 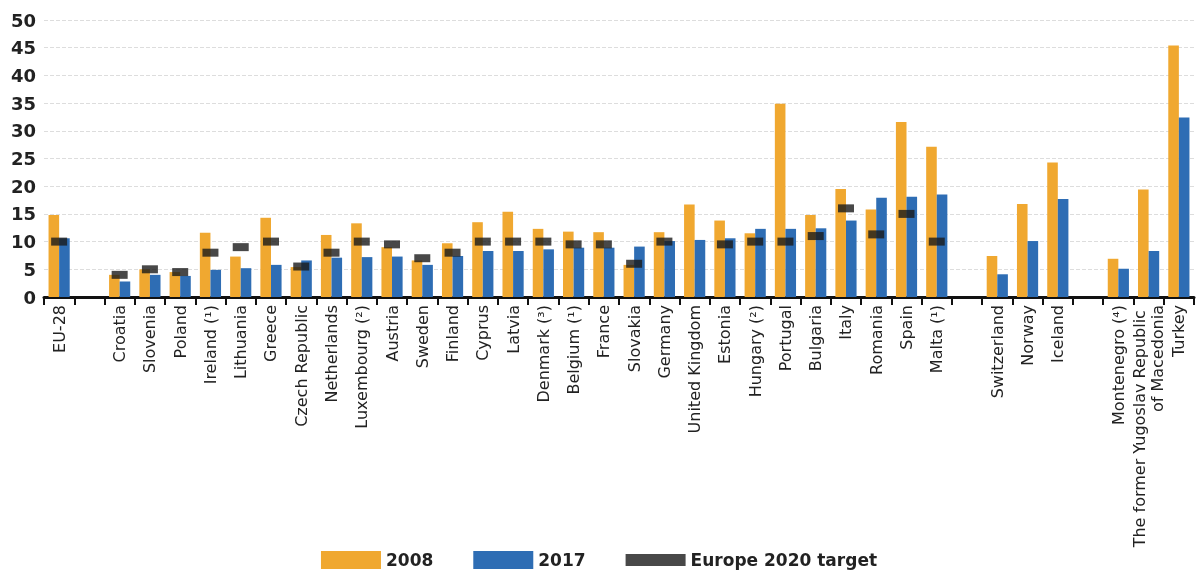 What do you see at coordinates (23, 75) in the screenshot?
I see `y-tick-label: 40` at bounding box center [23, 75].